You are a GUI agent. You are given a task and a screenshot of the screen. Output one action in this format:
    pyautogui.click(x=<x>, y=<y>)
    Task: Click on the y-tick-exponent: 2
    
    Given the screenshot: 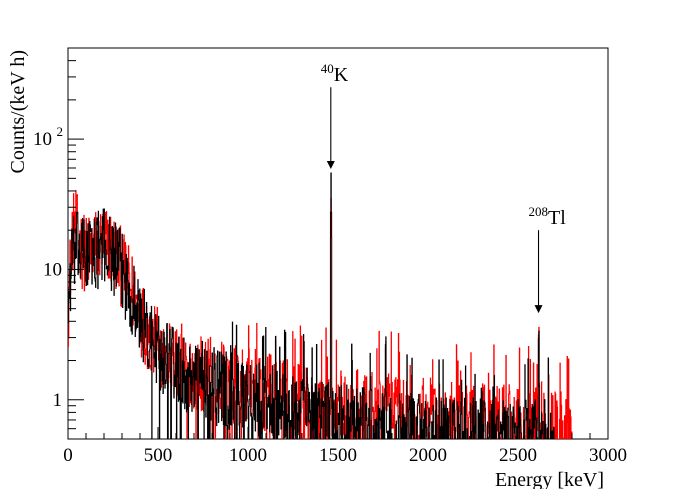 What is the action you would take?
    pyautogui.click(x=60, y=131)
    